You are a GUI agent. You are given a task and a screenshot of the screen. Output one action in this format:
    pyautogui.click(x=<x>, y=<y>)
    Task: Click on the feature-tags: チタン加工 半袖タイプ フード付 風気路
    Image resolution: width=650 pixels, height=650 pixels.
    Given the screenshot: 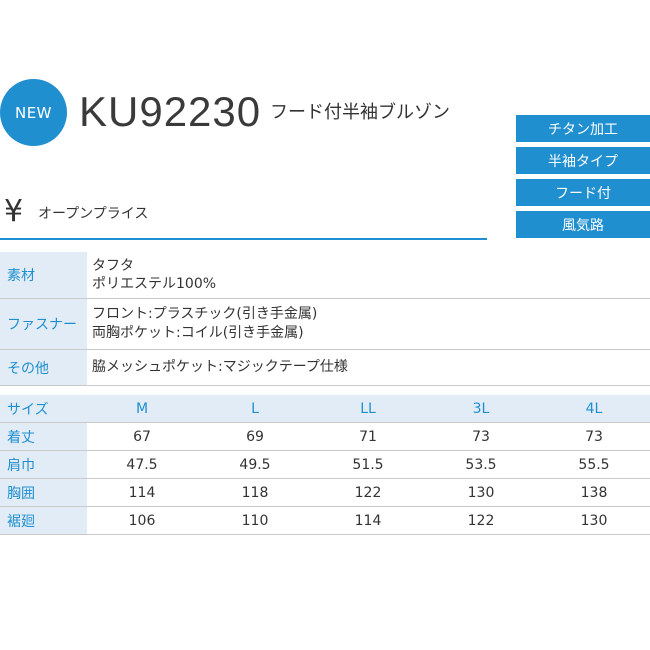 What is the action you would take?
    pyautogui.click(x=583, y=179)
    